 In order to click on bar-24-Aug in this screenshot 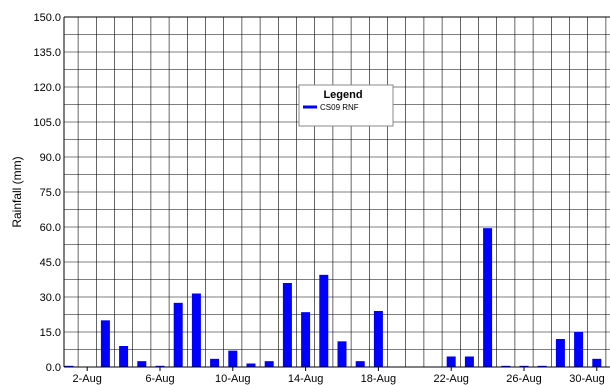, I will do `click(488, 297)`.